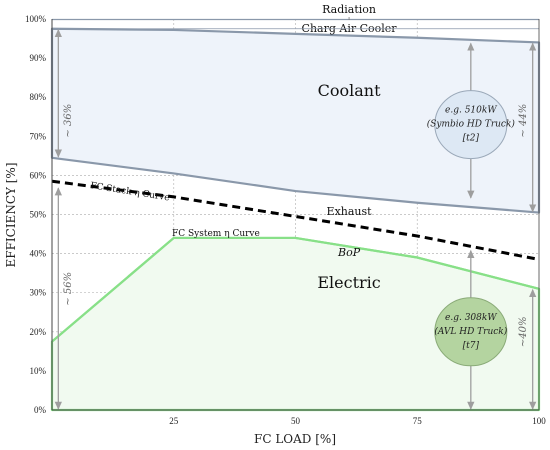 The image size is (550, 450). Describe the element at coordinates (216, 234) in the screenshot. I see `label-system_curve: FC System η Curve` at that location.